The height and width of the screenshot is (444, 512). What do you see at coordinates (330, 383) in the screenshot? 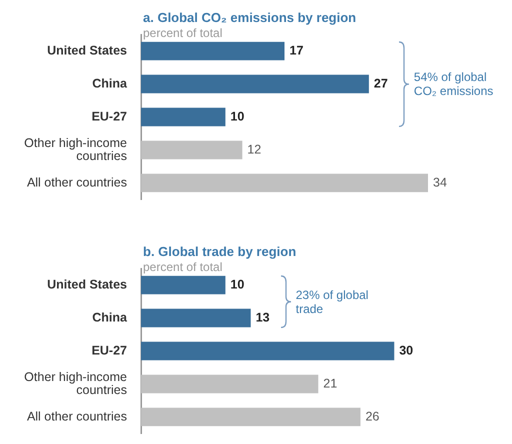
I see `data-label: 21` at bounding box center [330, 383].